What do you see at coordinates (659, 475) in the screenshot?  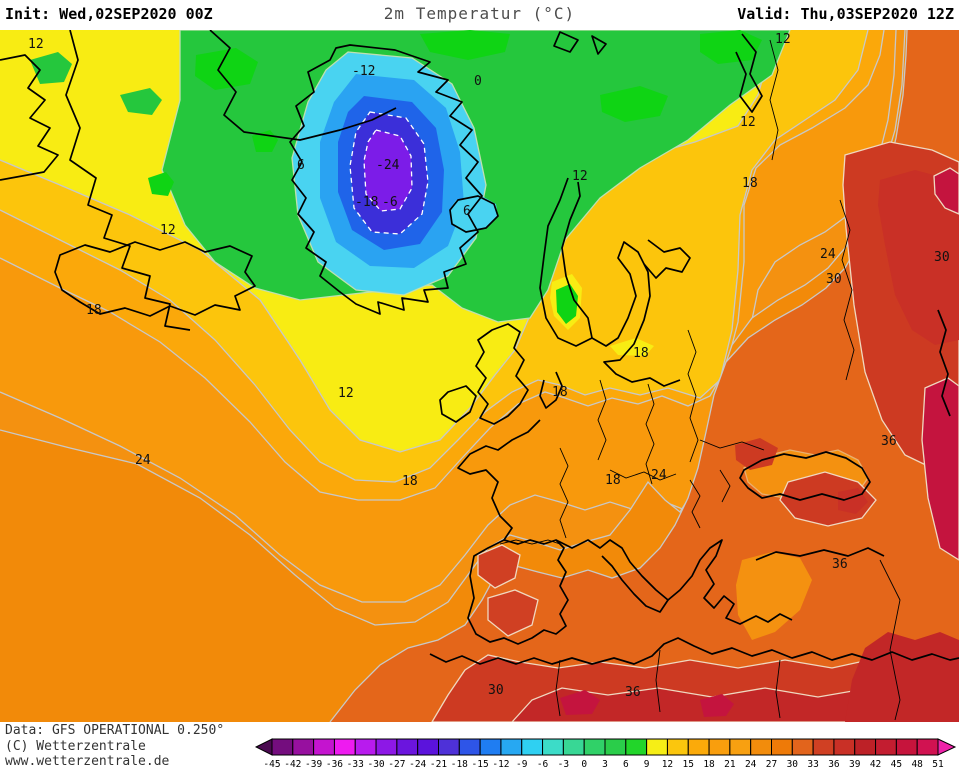 I see `contour-label-13: 24` at bounding box center [659, 475].